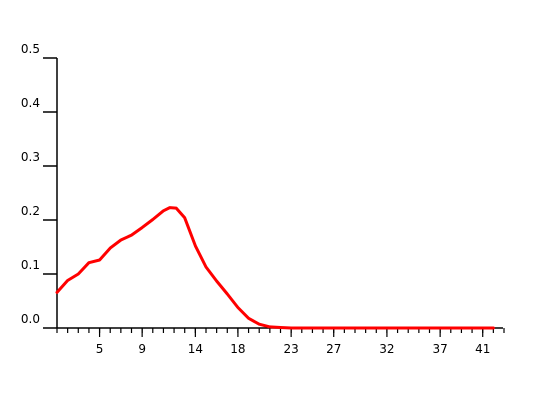 Image resolution: width=560 pixels, height=411 pixels. I want to click on x-tick-label: 18, so click(237, 349).